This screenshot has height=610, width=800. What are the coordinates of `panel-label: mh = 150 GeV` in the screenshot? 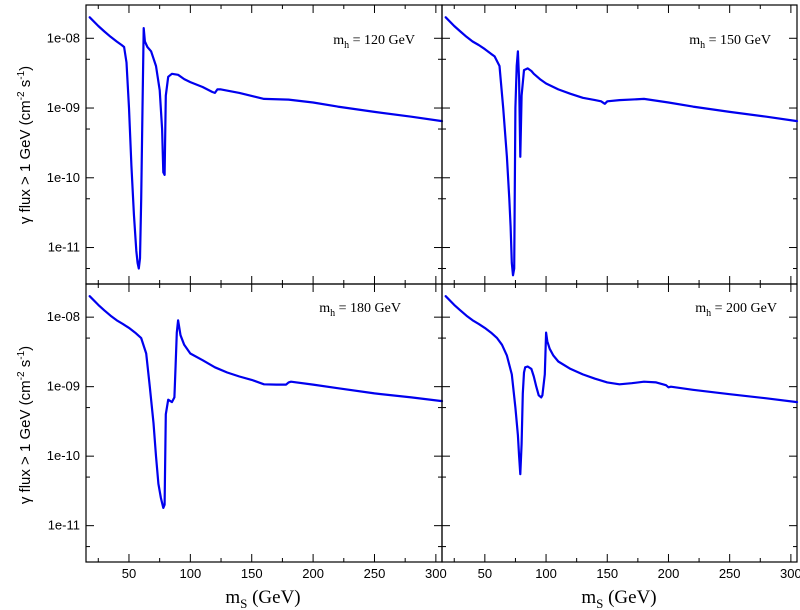 It's located at (730, 42).